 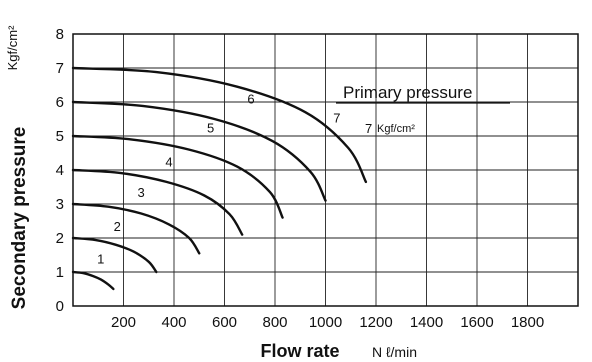 I want to click on series-label-2: 2, so click(x=117, y=226).